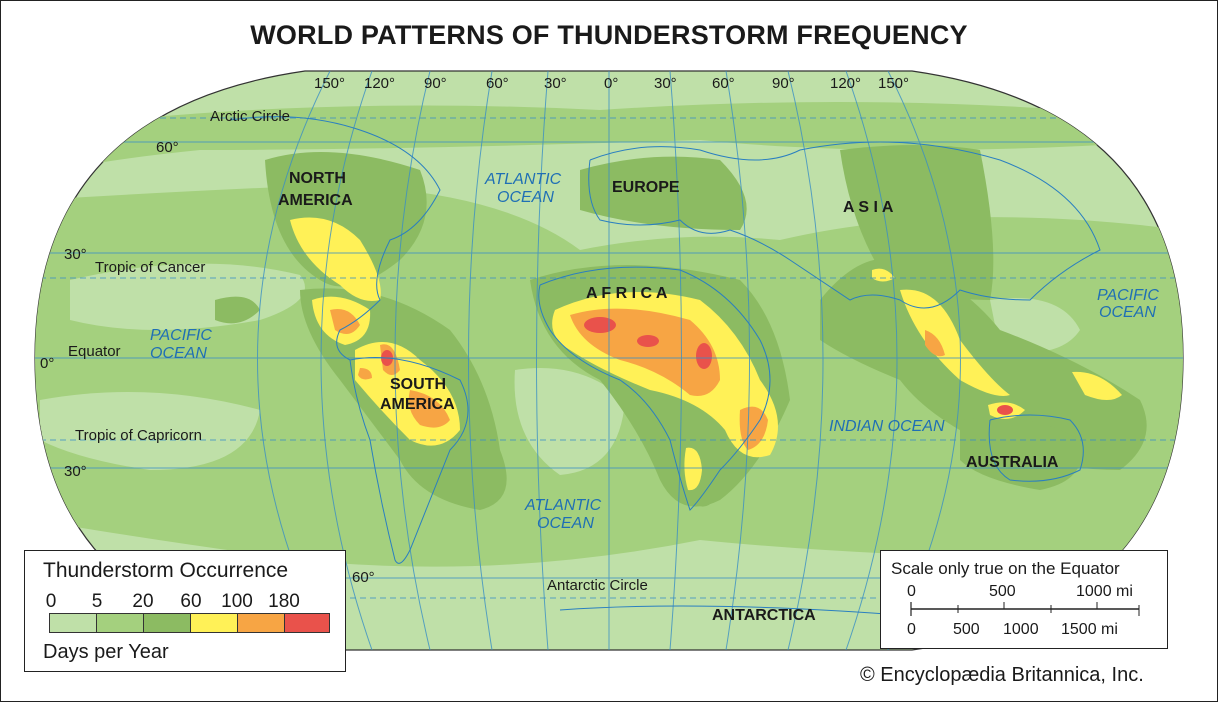  Describe the element at coordinates (363, 577) in the screenshot. I see `lat-label-60s: 60°` at that location.